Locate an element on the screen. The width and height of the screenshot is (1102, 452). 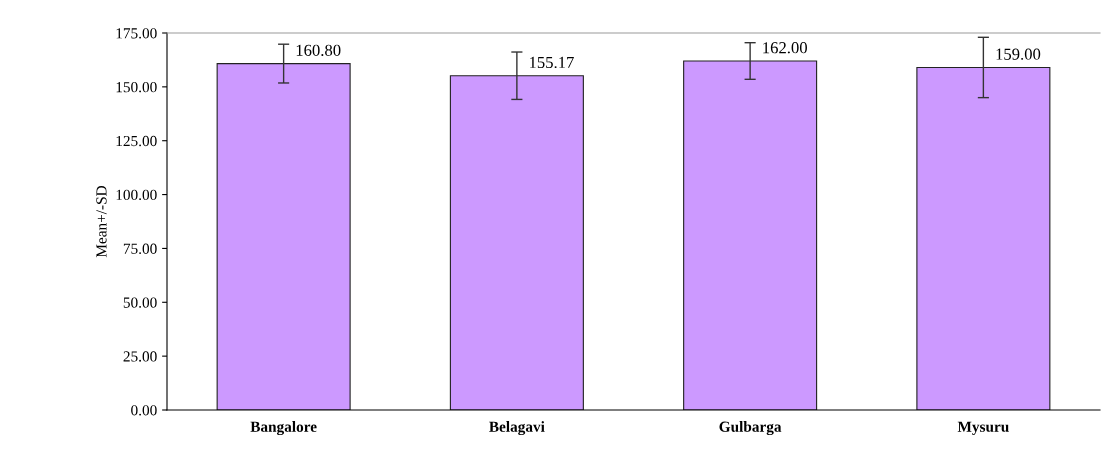
x-tick-label: Belagavi is located at coordinates (517, 428).